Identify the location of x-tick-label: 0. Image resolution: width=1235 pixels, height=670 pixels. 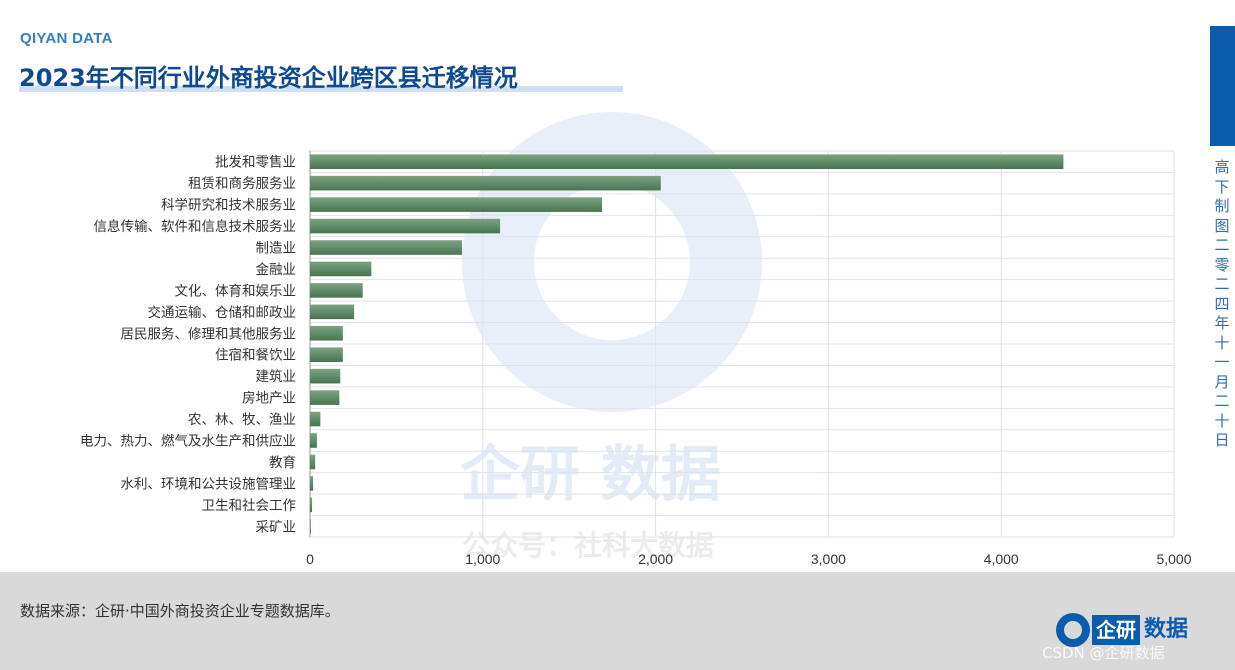
(310, 559).